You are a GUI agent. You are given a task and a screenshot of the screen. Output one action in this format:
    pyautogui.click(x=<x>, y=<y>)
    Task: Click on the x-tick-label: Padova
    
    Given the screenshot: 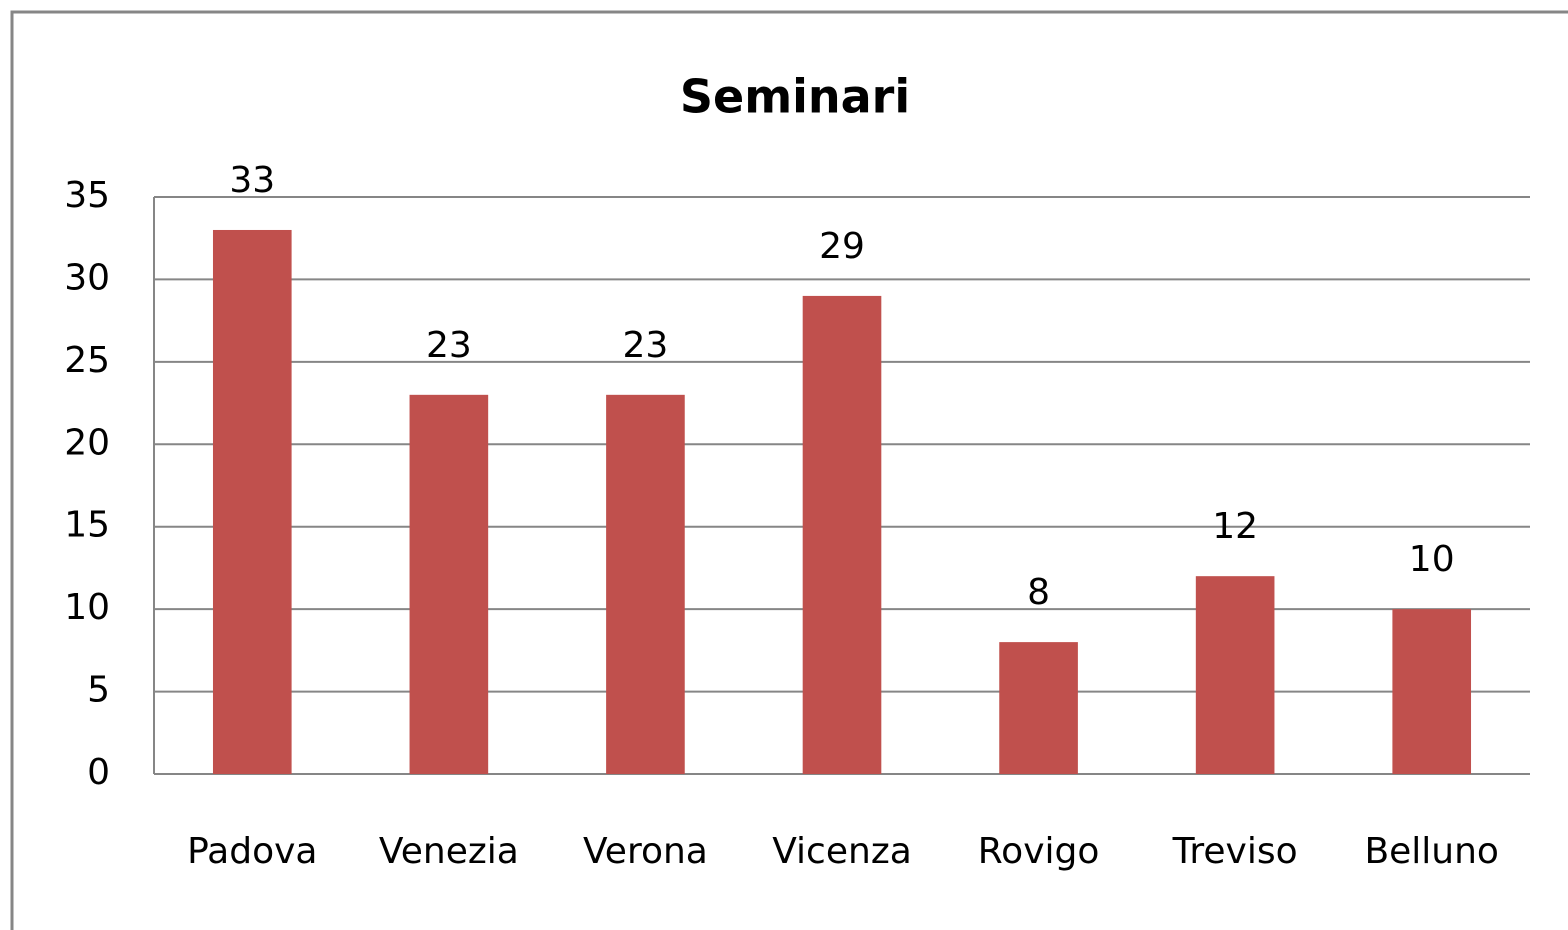 What is the action you would take?
    pyautogui.click(x=252, y=851)
    